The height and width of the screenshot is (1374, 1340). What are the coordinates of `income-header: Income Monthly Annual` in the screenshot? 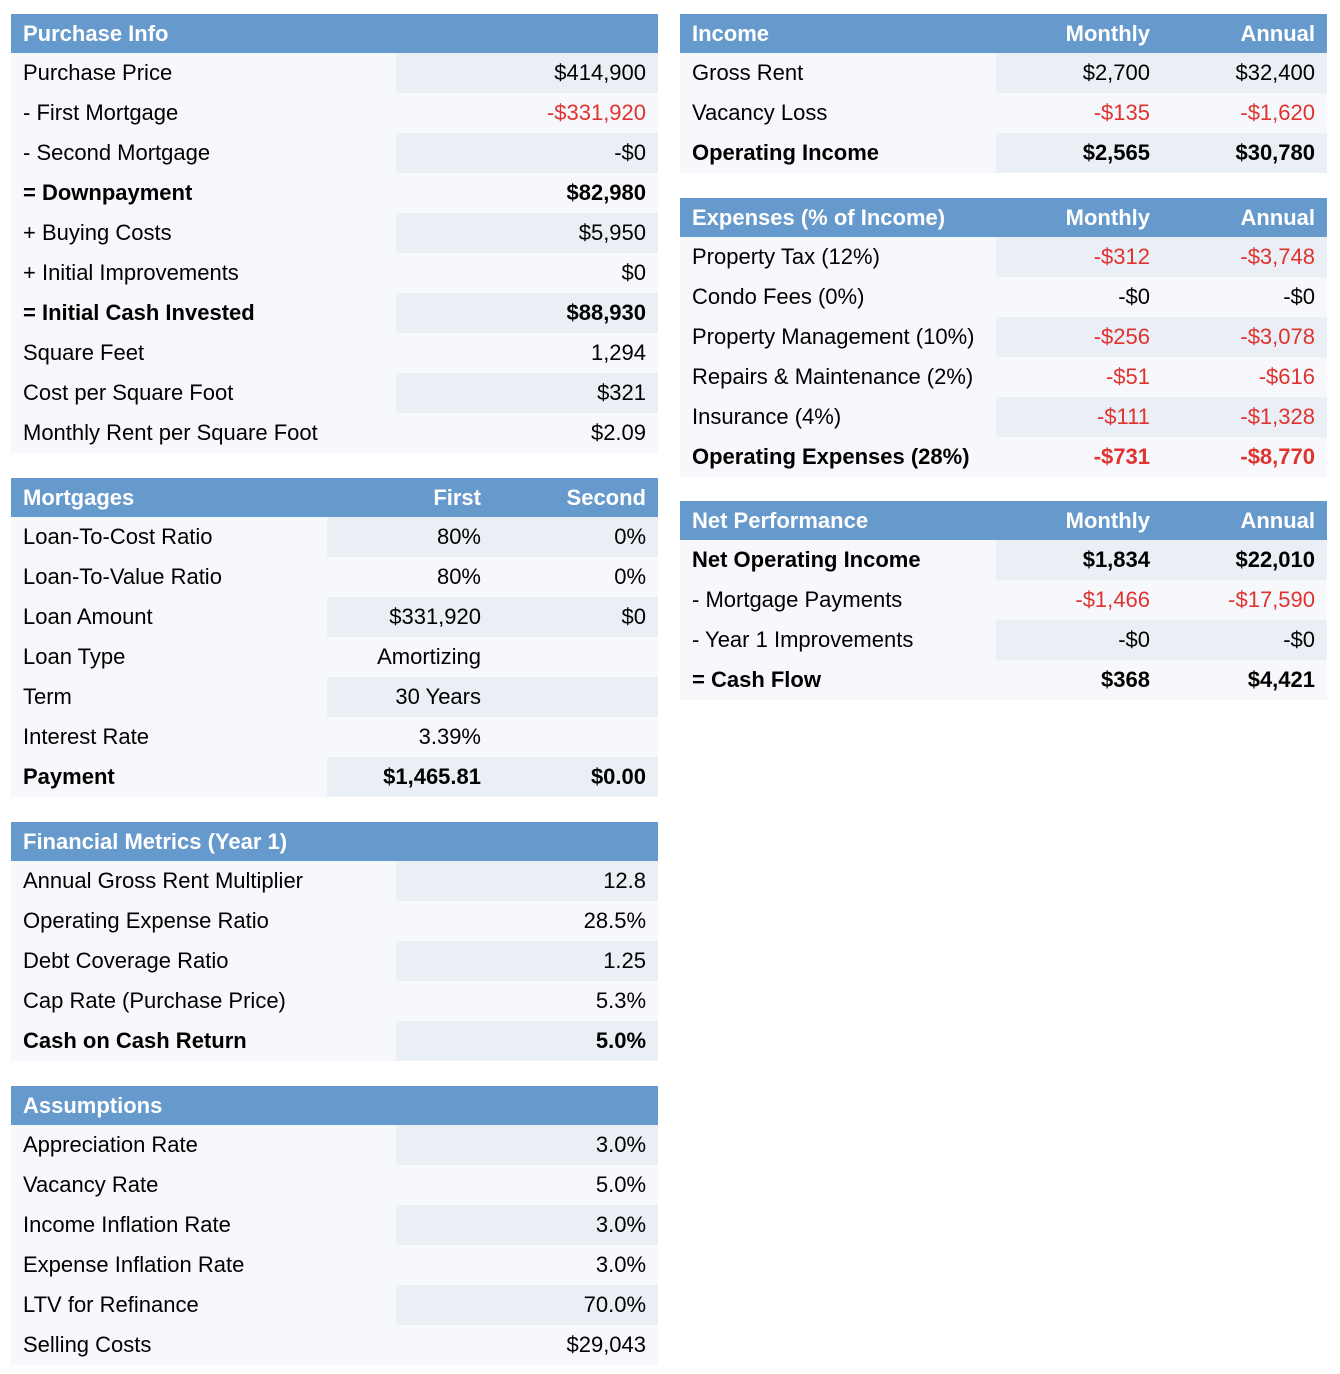 It's located at (1003, 33).